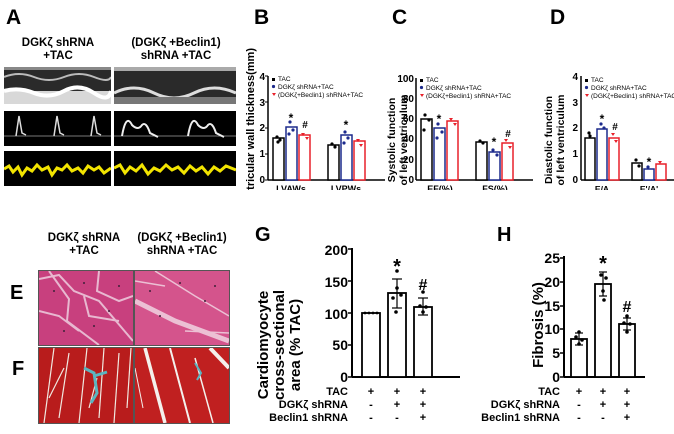 The image size is (674, 434). Describe the element at coordinates (182, 308) in the screenshot. I see `he-stain-image-dgk-beclin` at that location.